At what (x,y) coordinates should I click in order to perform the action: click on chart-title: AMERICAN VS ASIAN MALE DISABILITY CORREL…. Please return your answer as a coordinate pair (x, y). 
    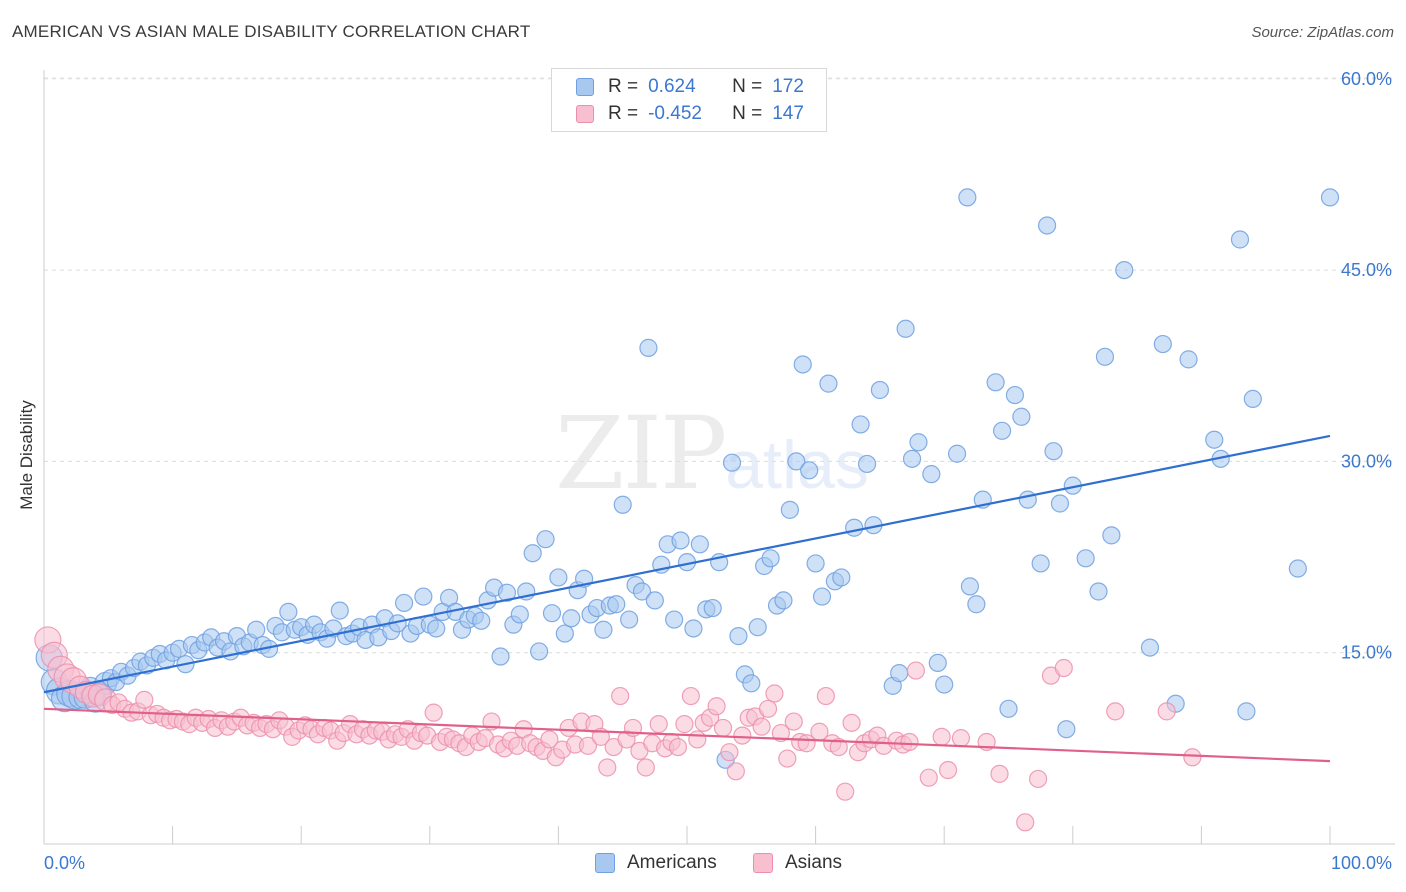
    Looking at the image, I should click on (271, 31).